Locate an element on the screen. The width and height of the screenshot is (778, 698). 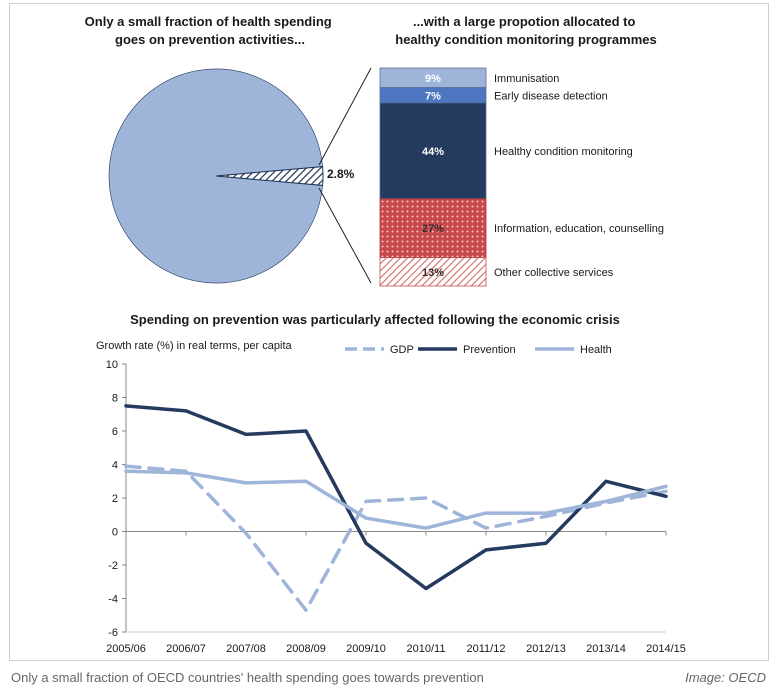
line-chart-legend: GDP Prevention Health is located at coordinates (478, 350).